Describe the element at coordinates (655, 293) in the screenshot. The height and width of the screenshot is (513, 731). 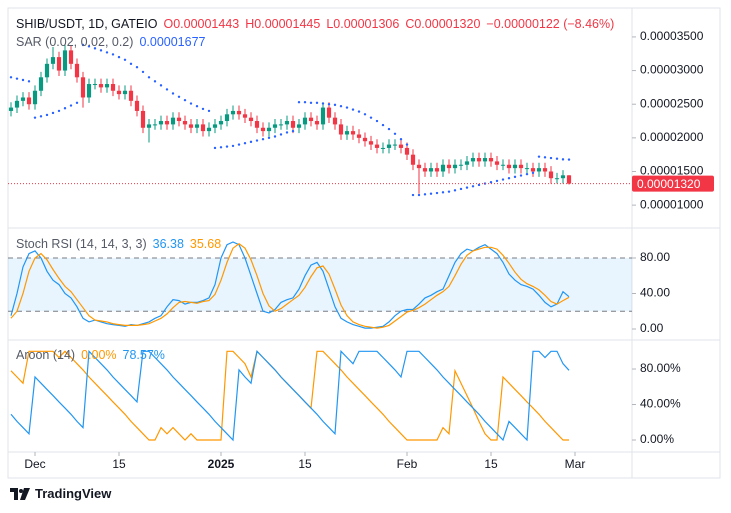
I see `y-tick-label: 40.00` at that location.